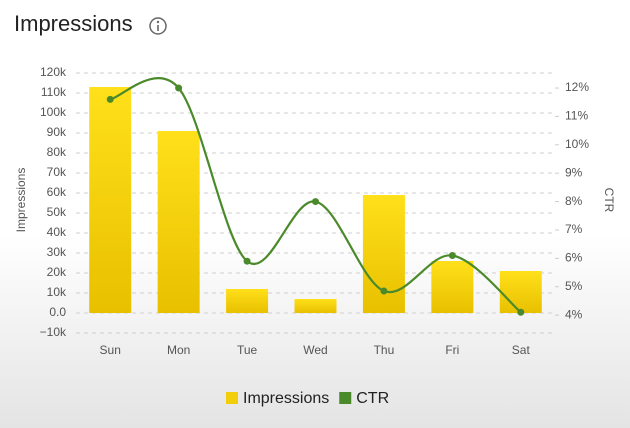 The width and height of the screenshot is (630, 428). Describe the element at coordinates (574, 258) in the screenshot. I see `y2-tick-label: 6%` at that location.